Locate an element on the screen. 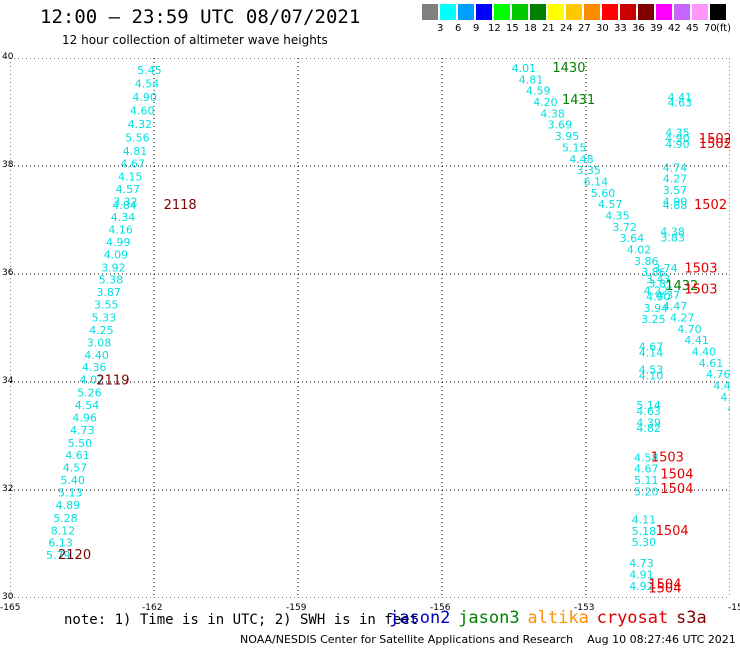 This screenshot has width=740, height=650. wave-height-value: 4.02 is located at coordinates (639, 249).